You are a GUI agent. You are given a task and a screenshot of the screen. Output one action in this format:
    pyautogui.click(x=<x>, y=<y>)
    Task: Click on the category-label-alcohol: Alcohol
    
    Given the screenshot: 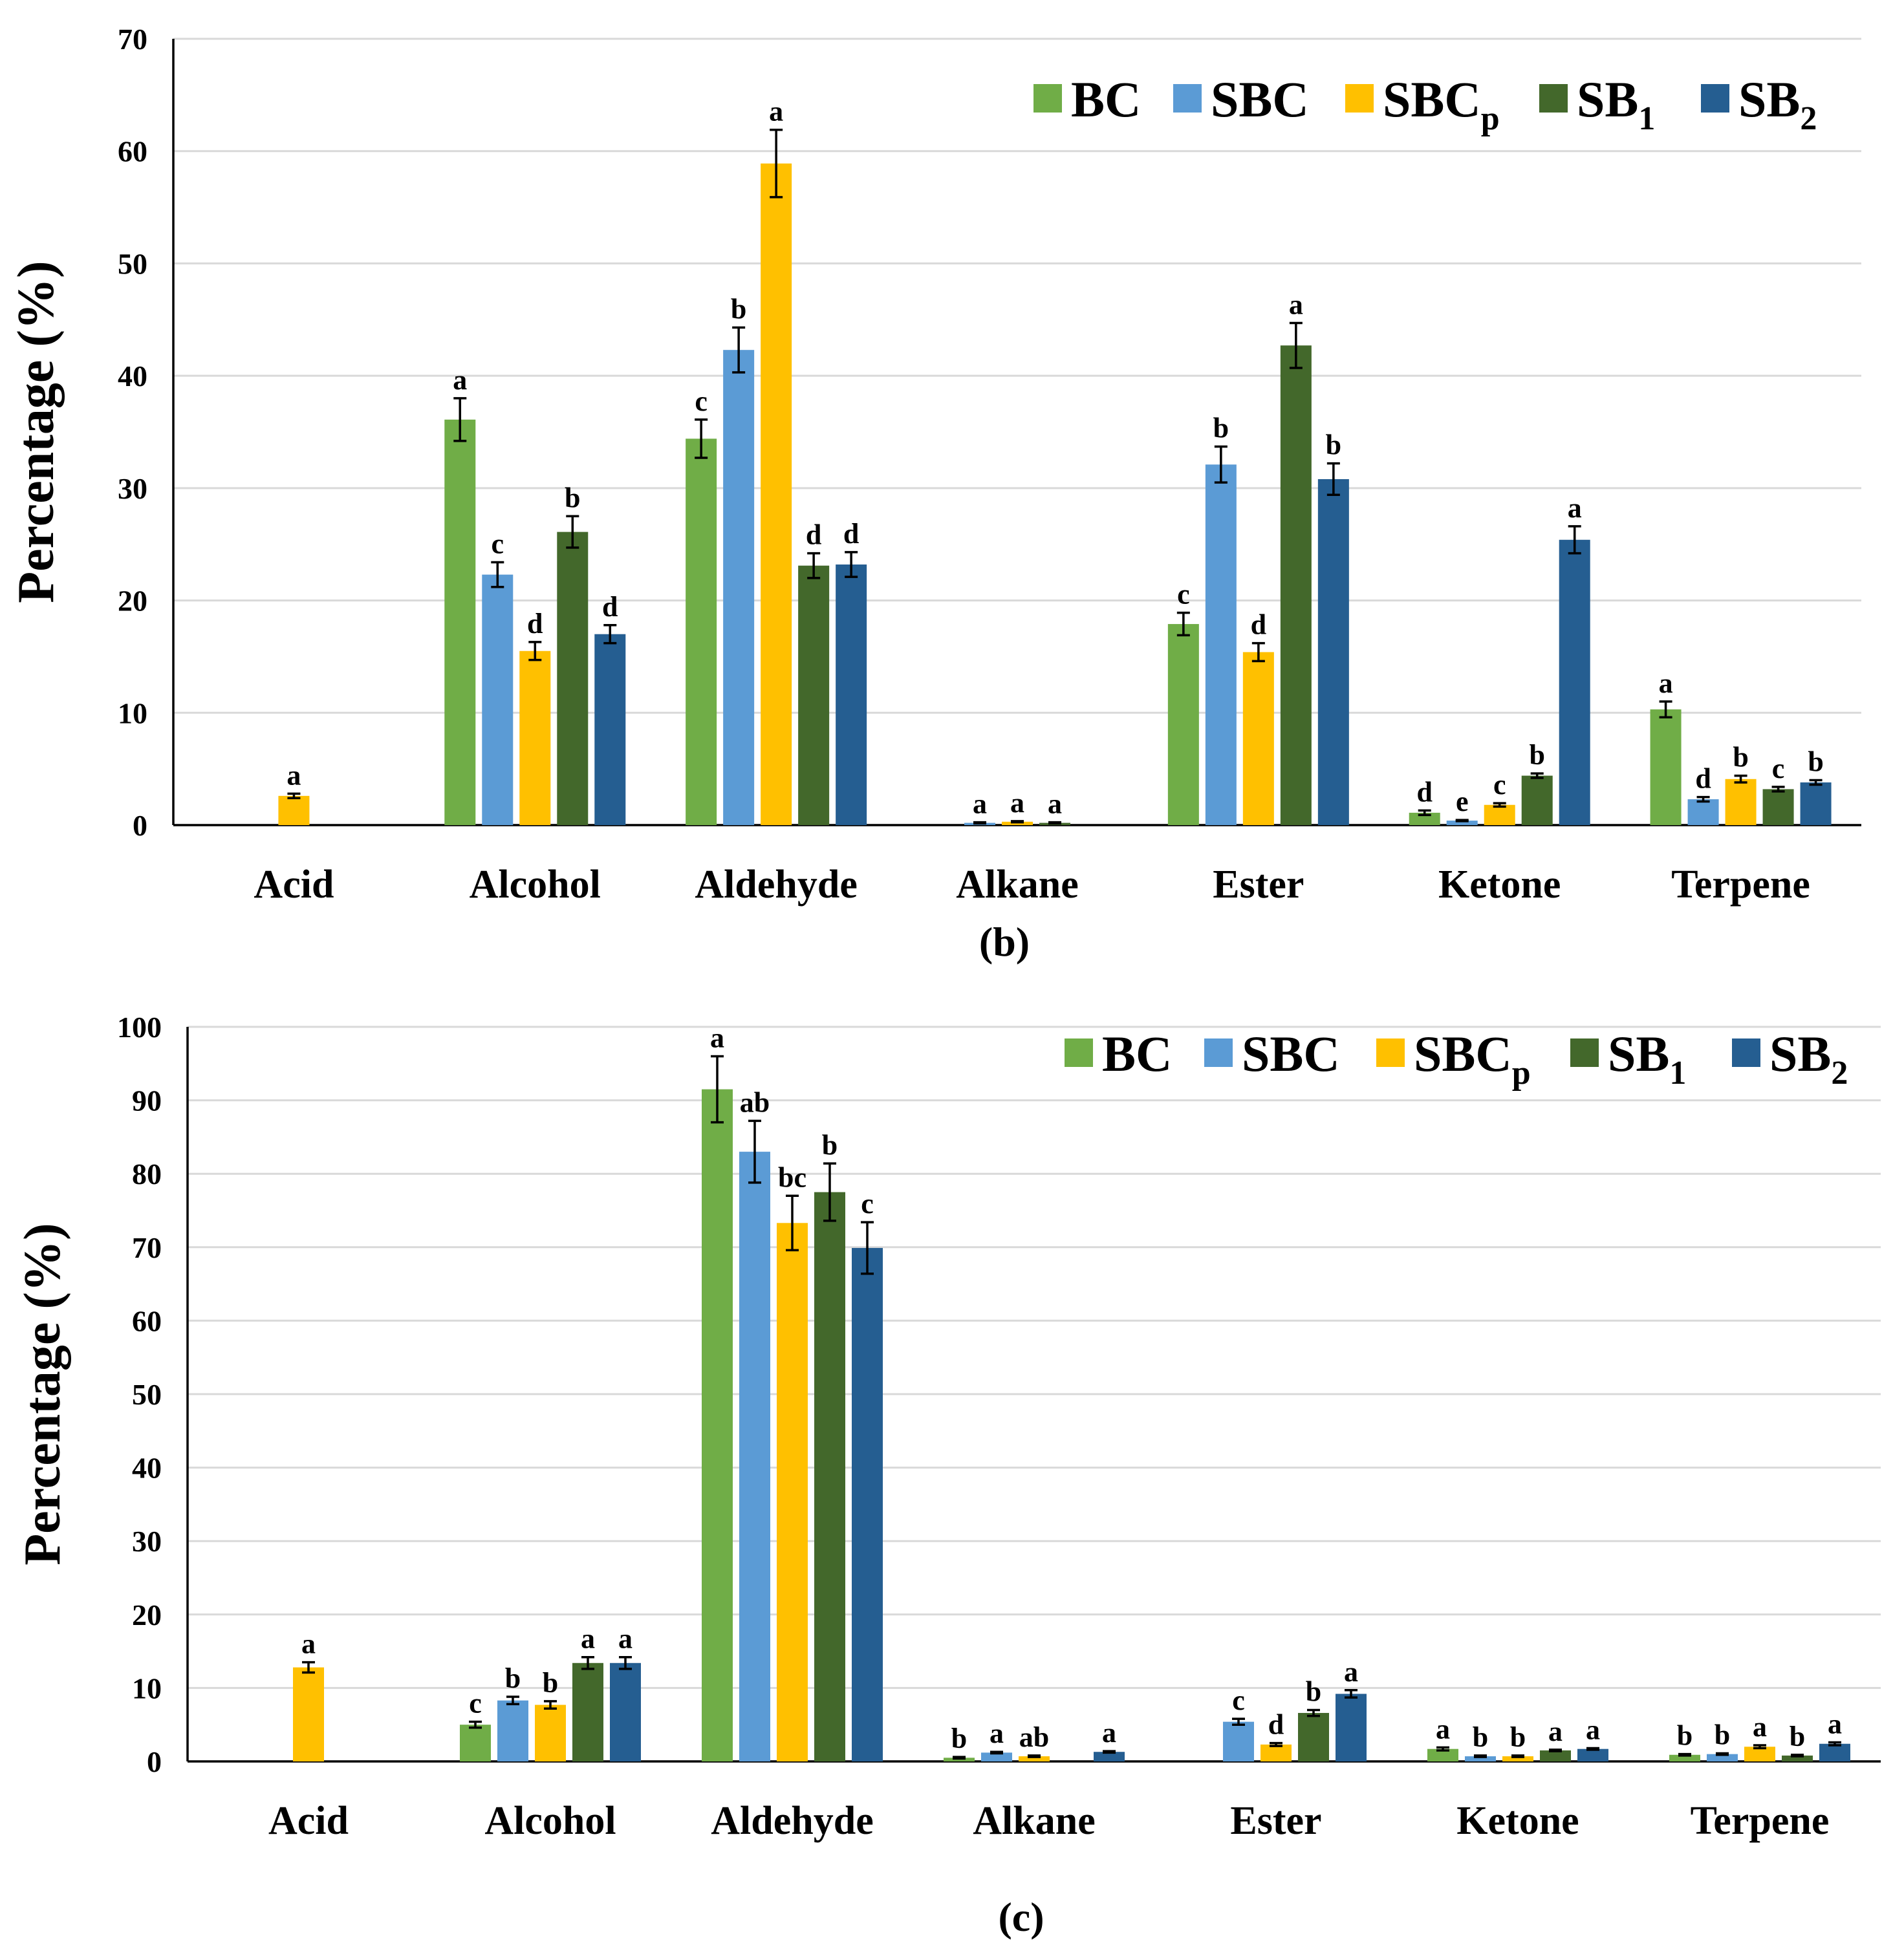 What is the action you would take?
    pyautogui.click(x=535, y=885)
    